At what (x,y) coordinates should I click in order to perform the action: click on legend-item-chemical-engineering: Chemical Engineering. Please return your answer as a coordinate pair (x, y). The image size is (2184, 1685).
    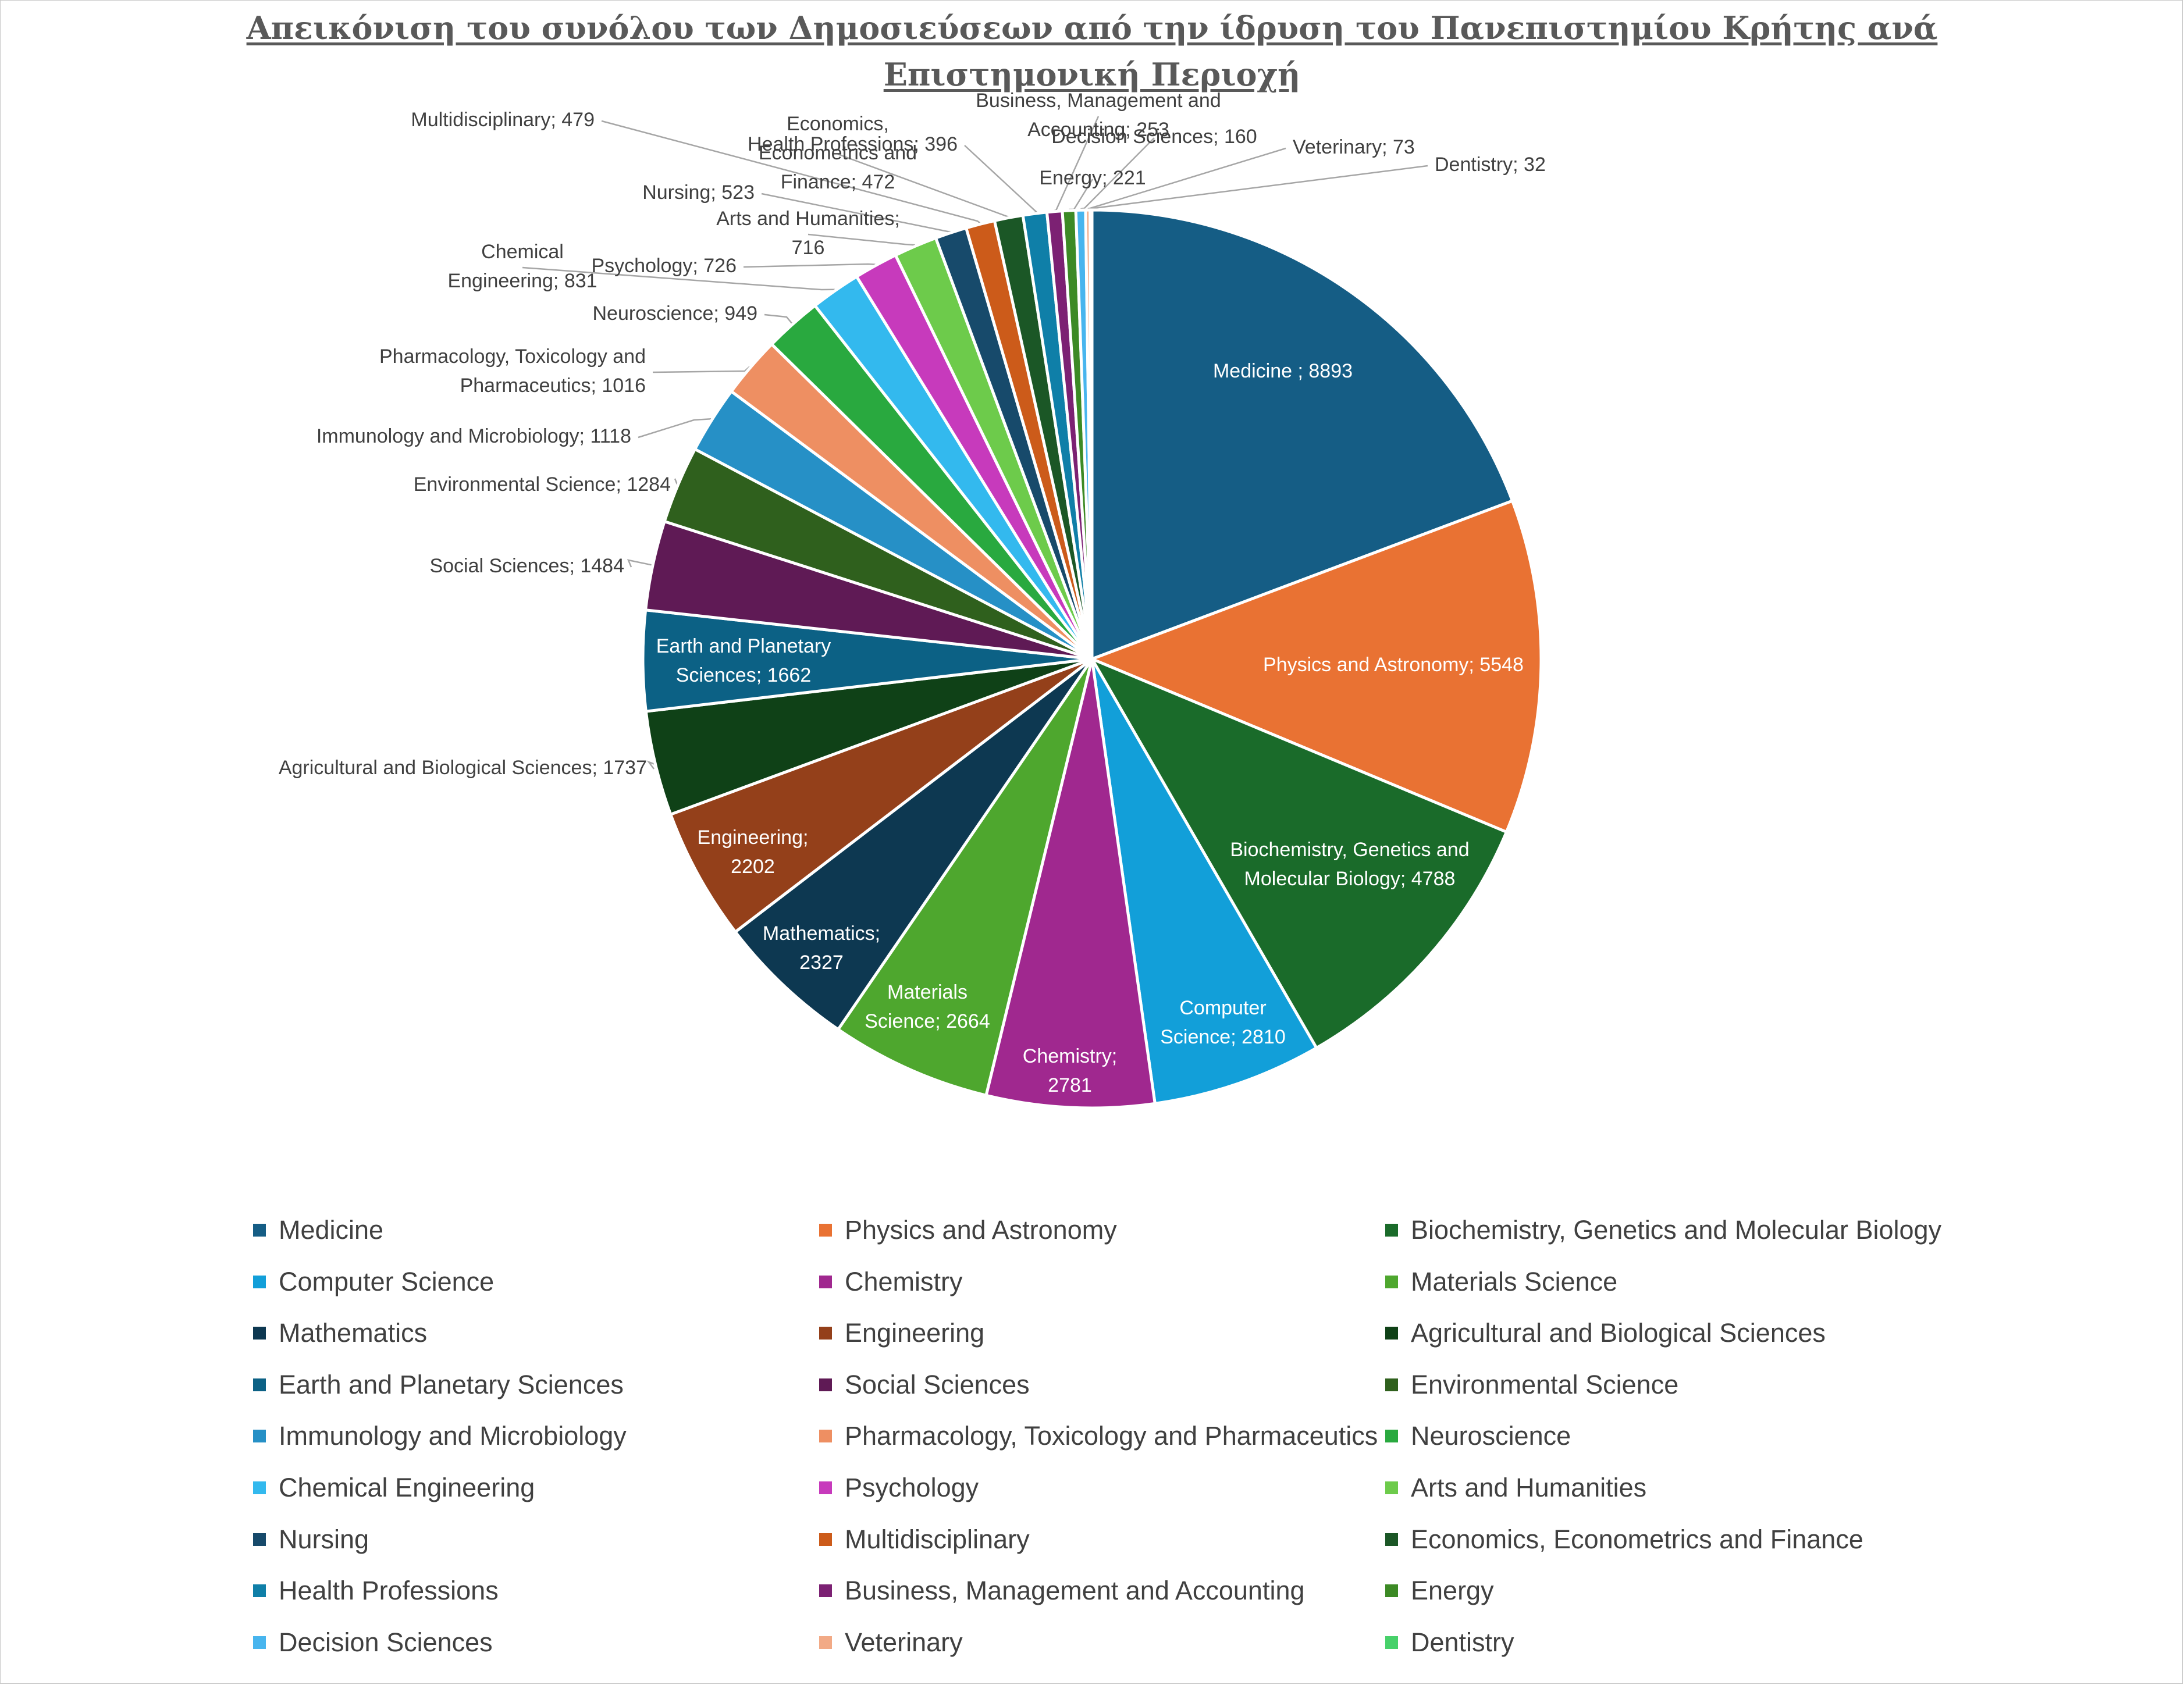
    Looking at the image, I should click on (394, 1487).